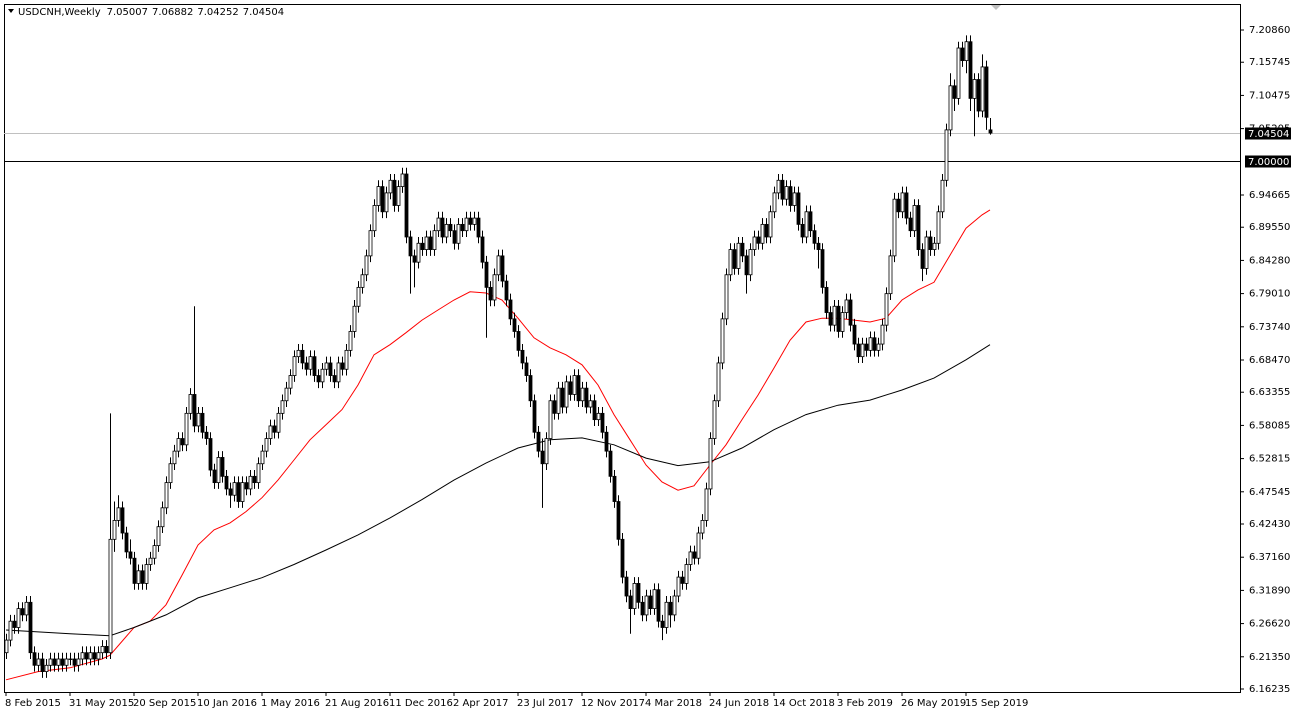 The width and height of the screenshot is (1293, 715). Describe the element at coordinates (263, 12) in the screenshot. I see `header-value: 7.04504` at that location.